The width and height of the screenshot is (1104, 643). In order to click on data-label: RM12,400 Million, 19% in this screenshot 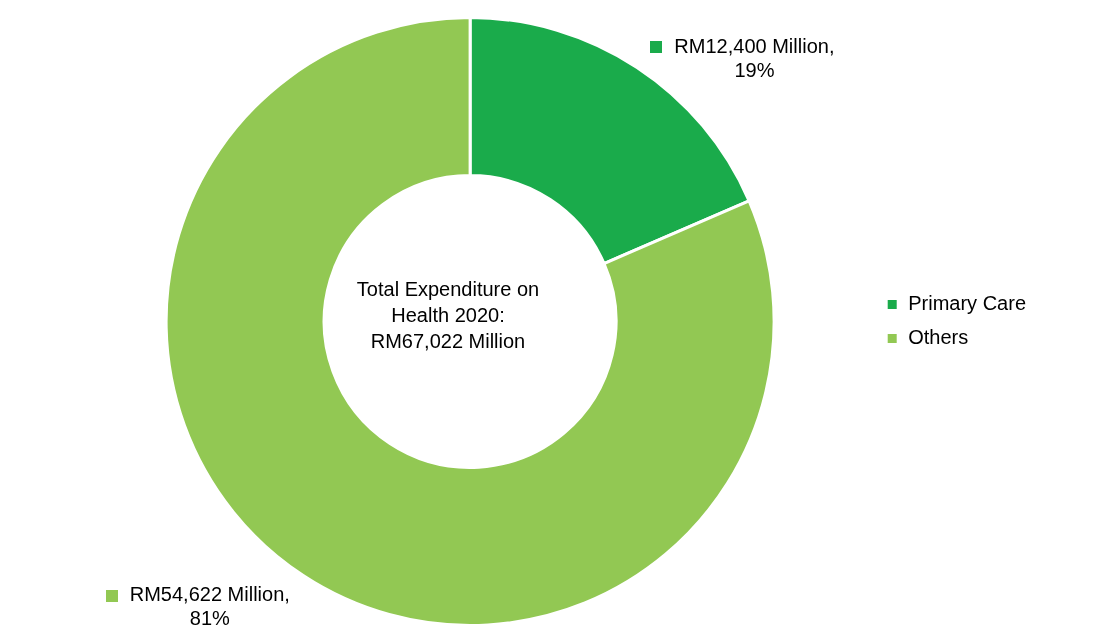, I will do `click(754, 57)`.